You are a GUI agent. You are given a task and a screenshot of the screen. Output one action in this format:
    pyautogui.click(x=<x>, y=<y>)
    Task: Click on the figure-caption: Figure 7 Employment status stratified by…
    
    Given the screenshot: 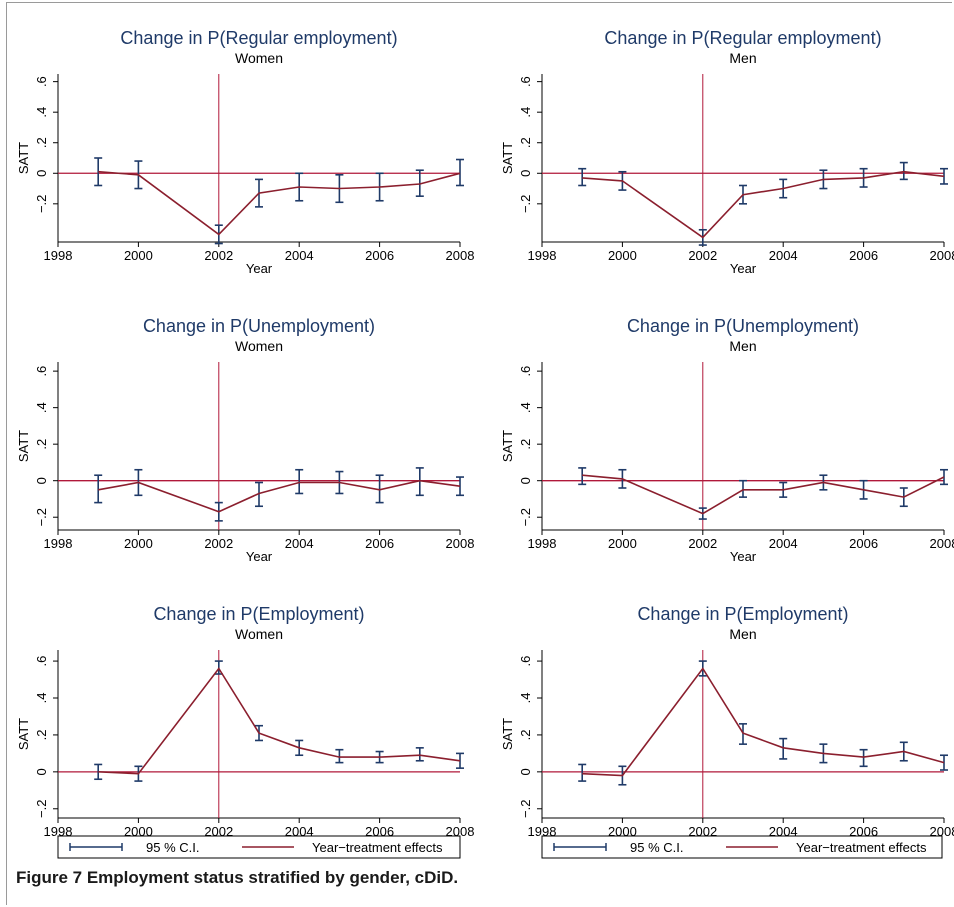 What is the action you would take?
    pyautogui.click(x=237, y=877)
    